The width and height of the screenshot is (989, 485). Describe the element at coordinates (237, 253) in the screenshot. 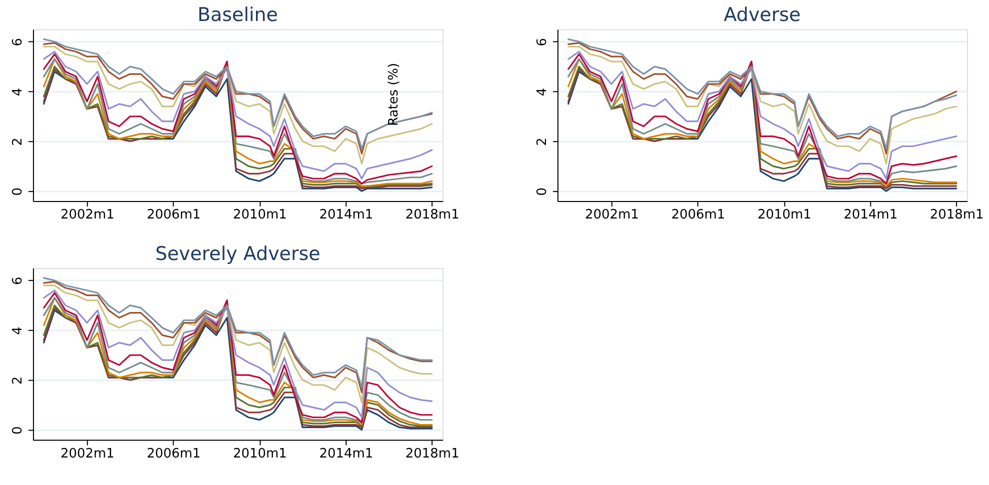

I see `chart-title: Severely Adverse` at that location.